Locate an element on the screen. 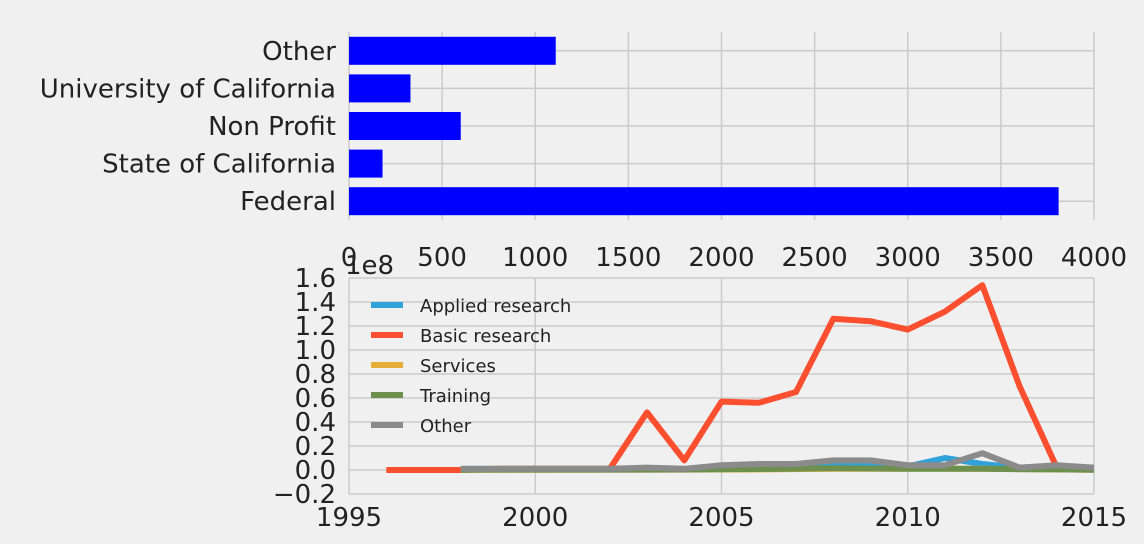 Image resolution: width=1144 pixels, height=544 pixels. bar-category-label: Federal is located at coordinates (288, 202).